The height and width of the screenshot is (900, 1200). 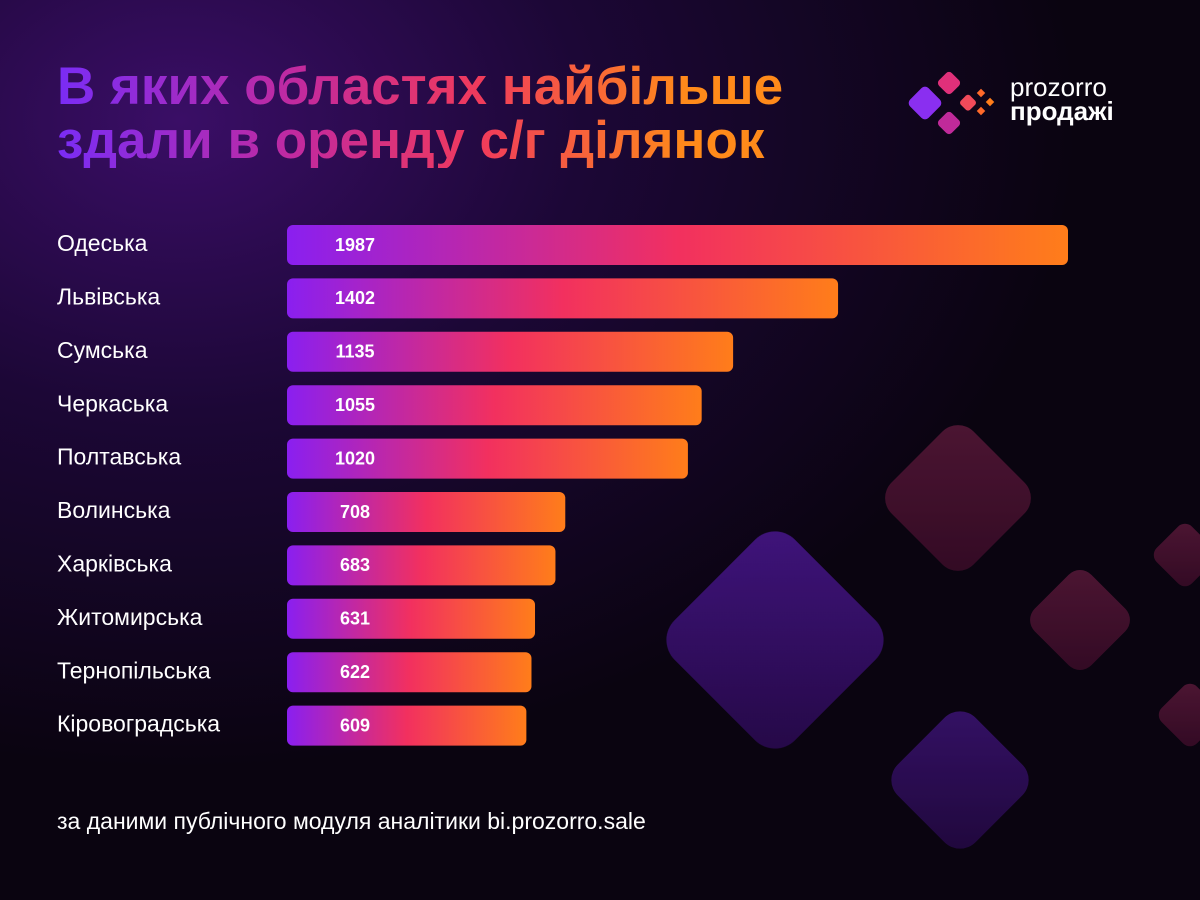 What do you see at coordinates (119, 457) in the screenshot?
I see `category-label: Полтавська` at bounding box center [119, 457].